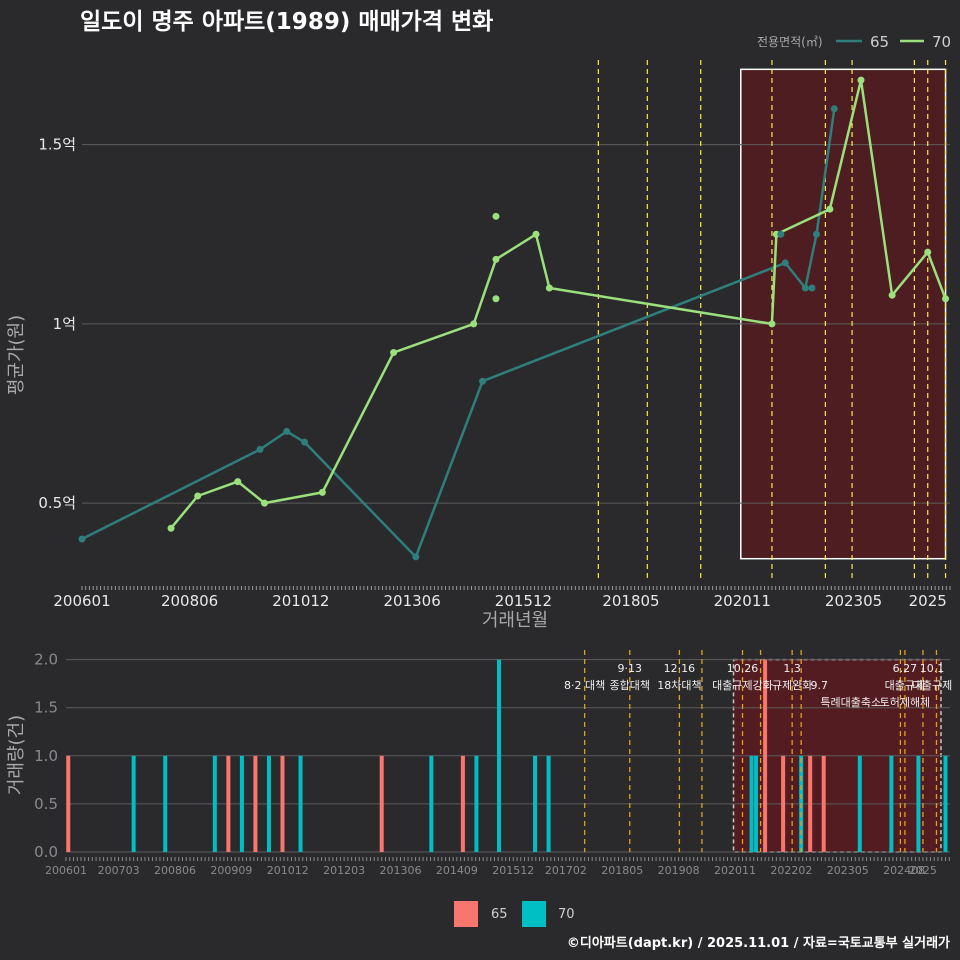 This screenshot has height=960, width=960. What do you see at coordinates (854, 42) in the screenshot?
I see `price-legend: 전용면적(㎡) 65 70` at bounding box center [854, 42].